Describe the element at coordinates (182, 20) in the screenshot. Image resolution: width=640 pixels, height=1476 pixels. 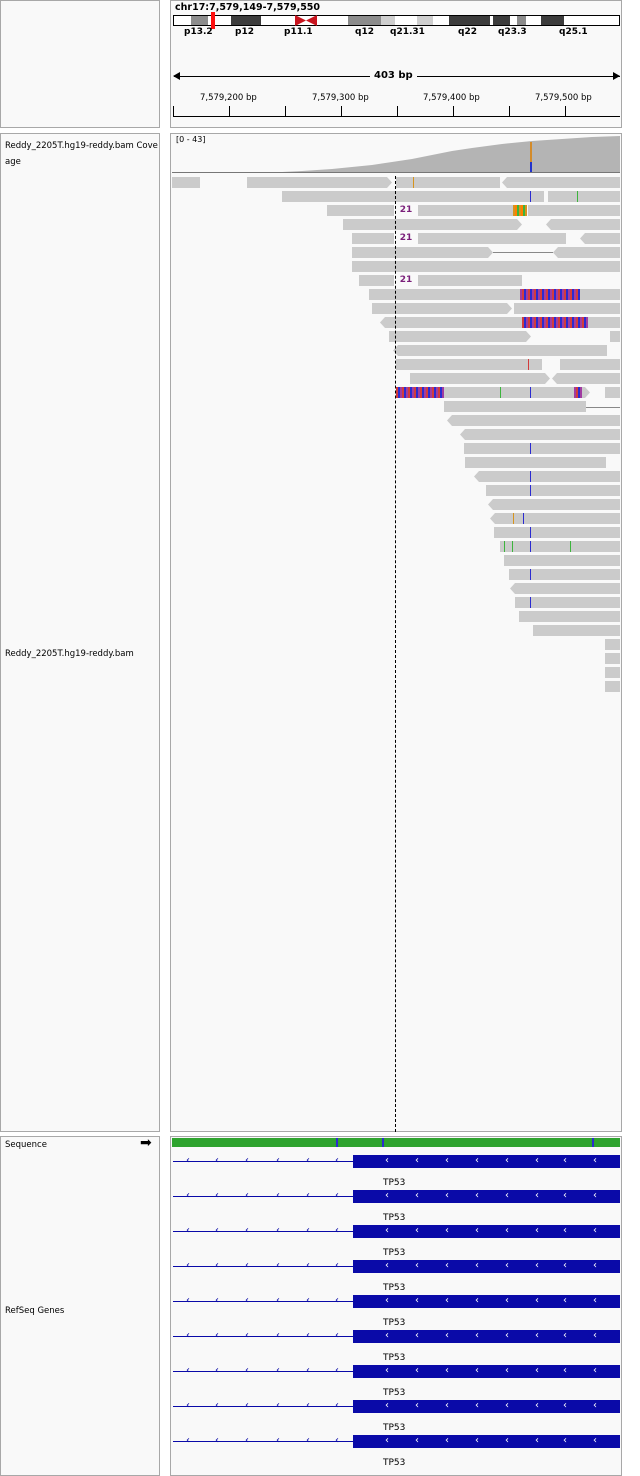
I see `ideogram-band` at that location.